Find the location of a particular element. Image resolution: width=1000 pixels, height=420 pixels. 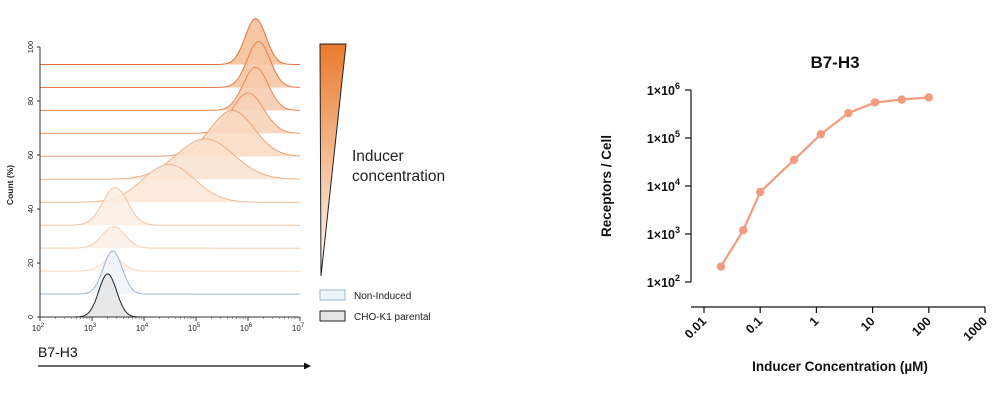

histogram-x-tick-label: 10⁵ is located at coordinates (194, 328).